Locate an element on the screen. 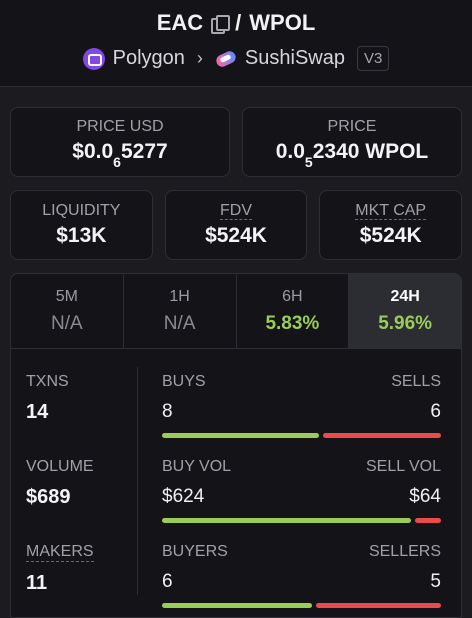 The image size is (472, 618). price-native-value: 0.052340 WPOL is located at coordinates (352, 155).